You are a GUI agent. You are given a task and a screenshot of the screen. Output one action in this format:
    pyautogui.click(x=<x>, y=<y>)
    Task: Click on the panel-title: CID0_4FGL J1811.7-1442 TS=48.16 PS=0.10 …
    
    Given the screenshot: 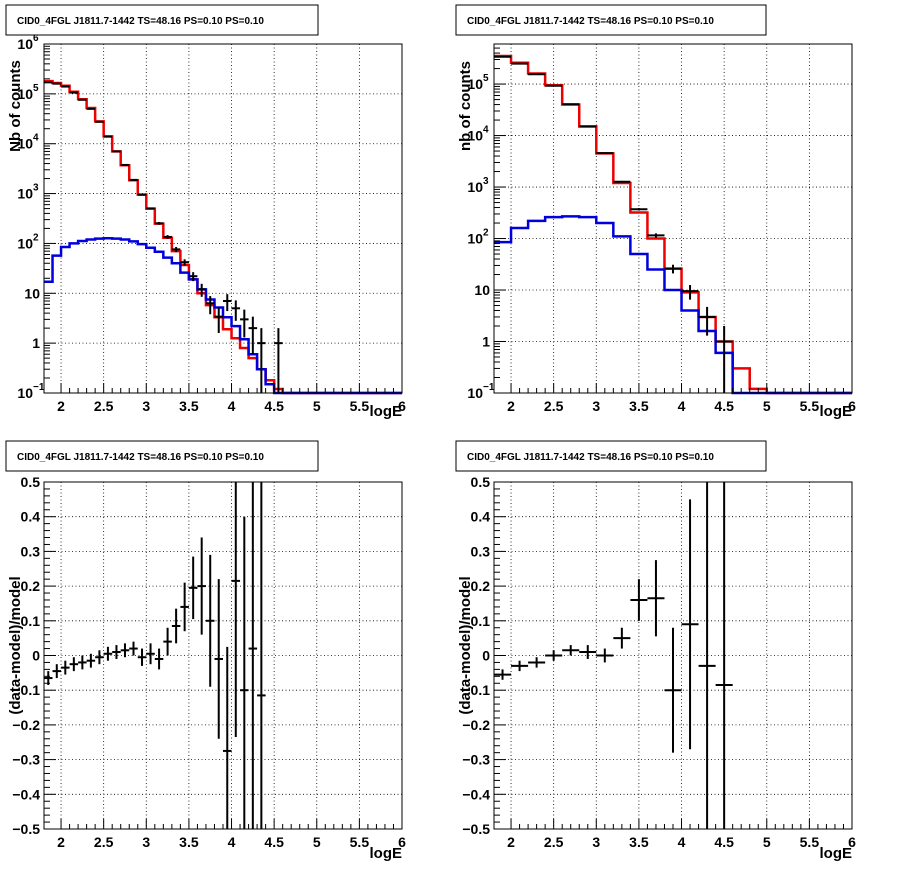 What is the action you would take?
    pyautogui.click(x=140, y=457)
    